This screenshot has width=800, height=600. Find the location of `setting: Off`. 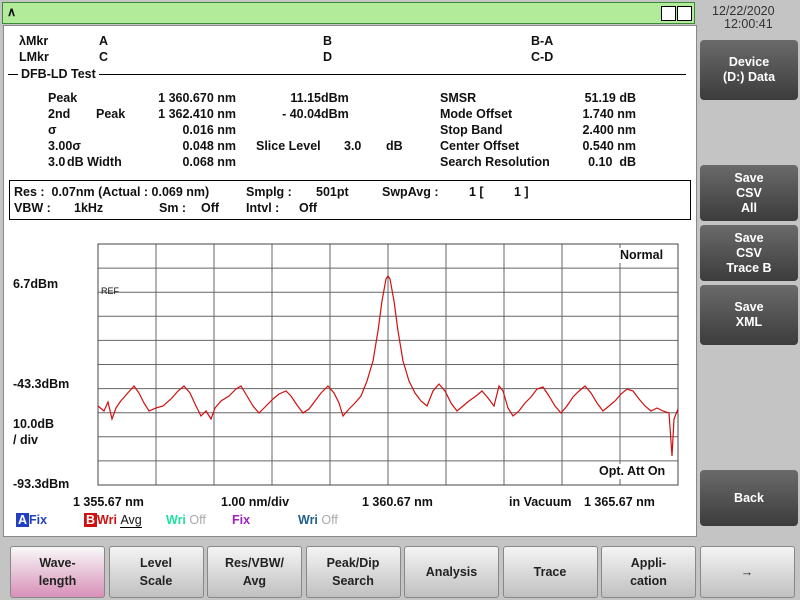

setting: Off is located at coordinates (210, 208).